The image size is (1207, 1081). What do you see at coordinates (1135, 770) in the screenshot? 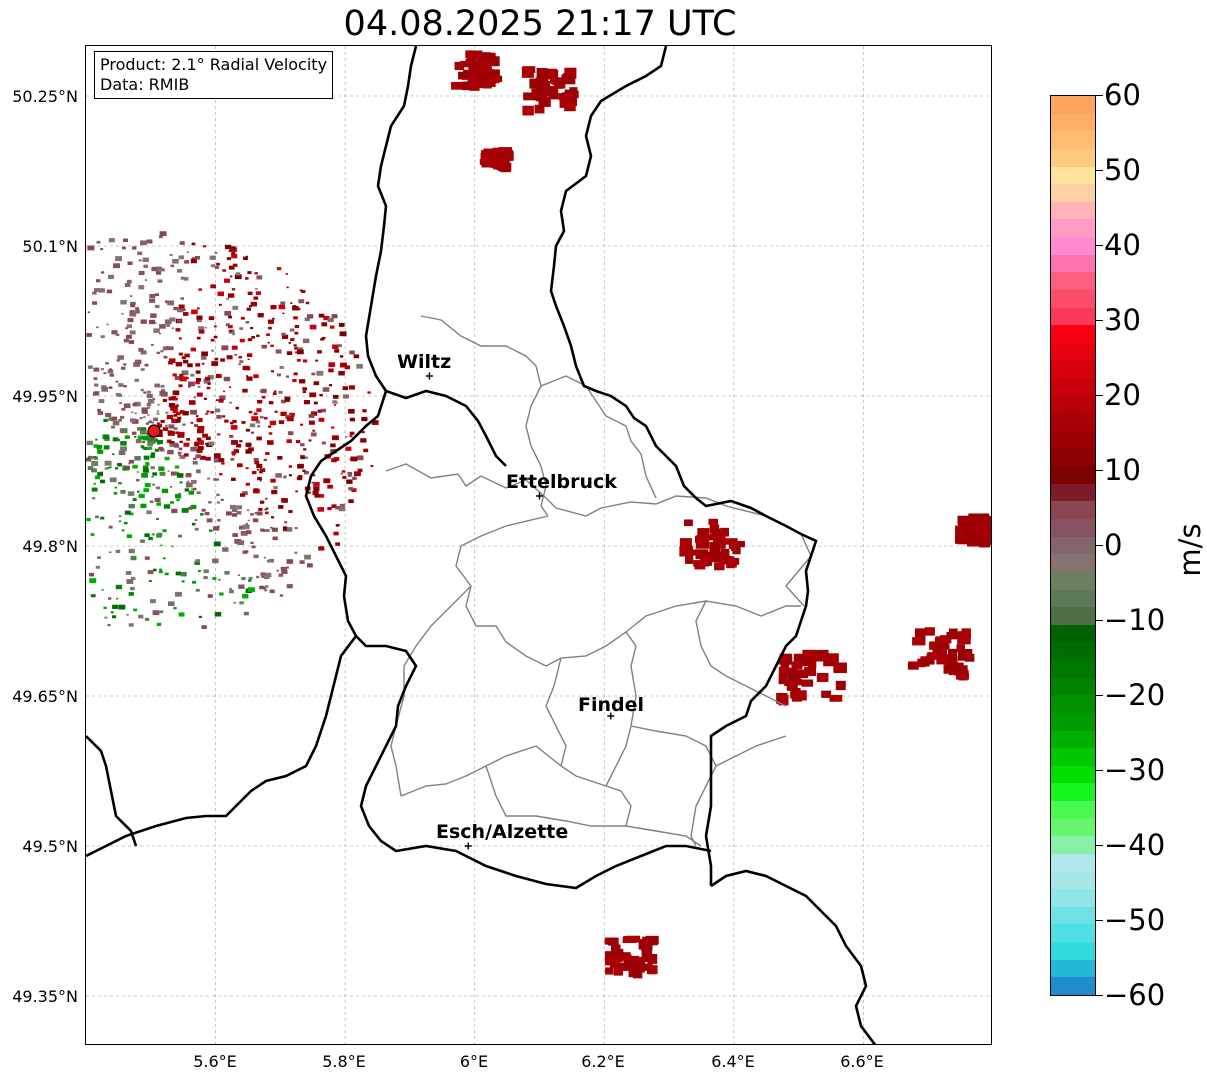
I see `colorbar-tick-label: −30` at bounding box center [1135, 770].